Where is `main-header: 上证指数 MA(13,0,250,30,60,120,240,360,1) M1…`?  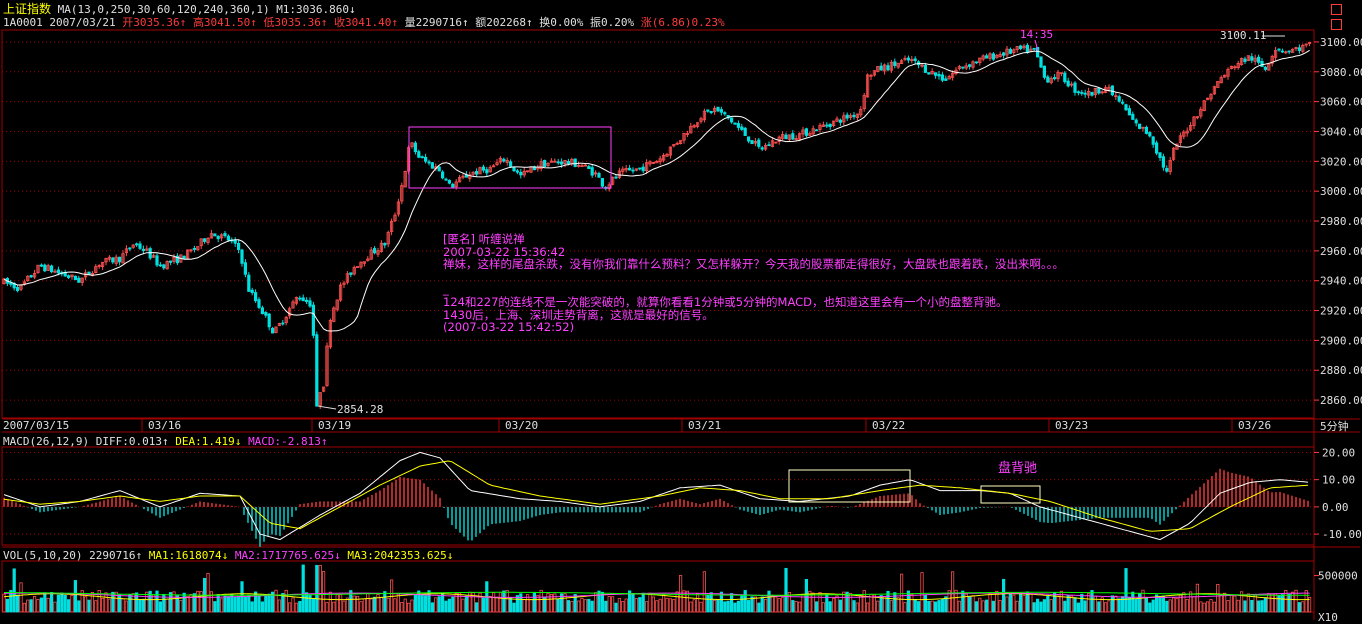 main-header: 上证指数 MA(13,0,250,30,60,120,240,360,1) M1… is located at coordinates (179, 9).